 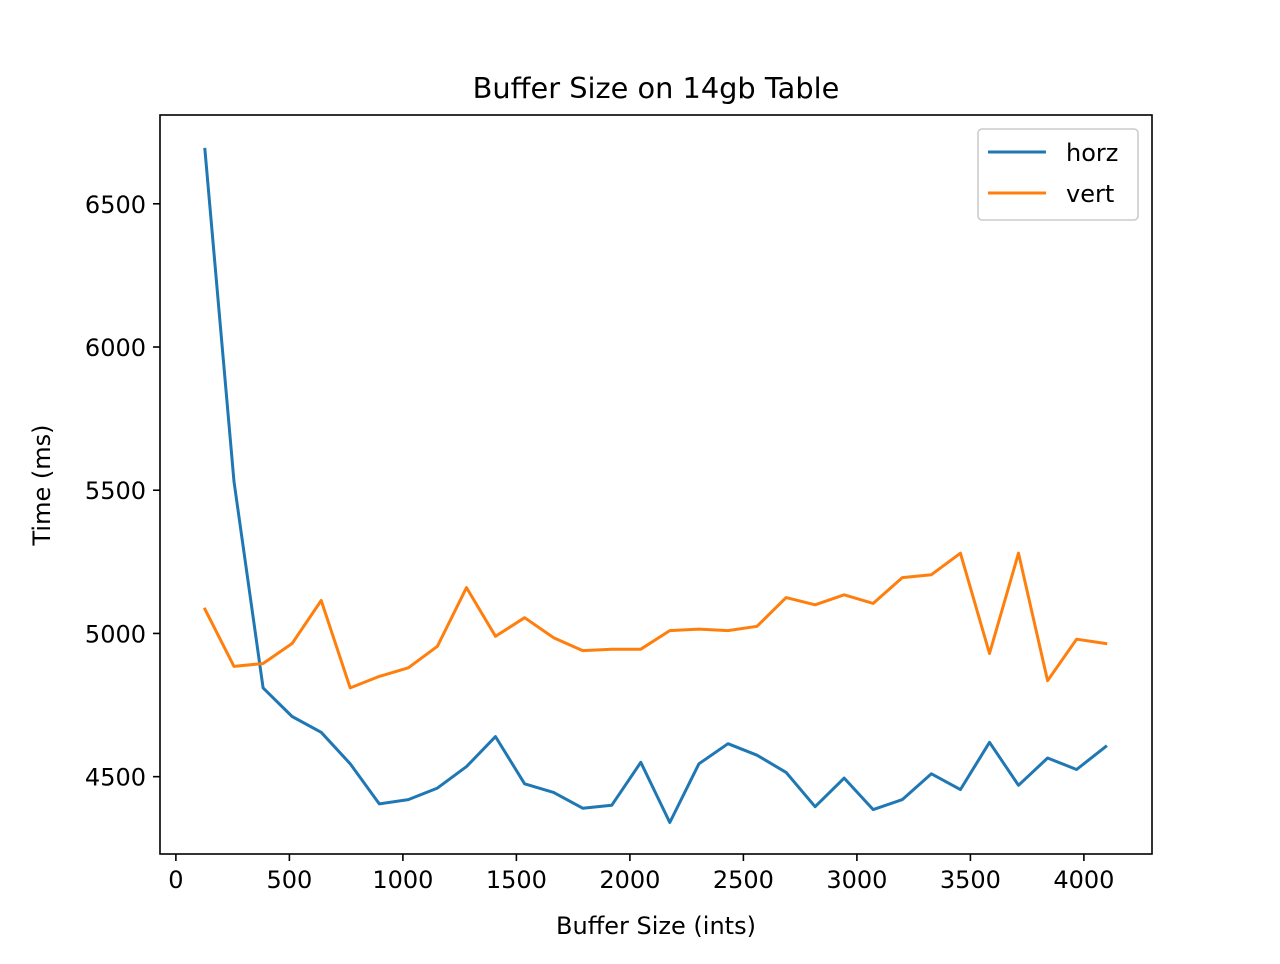 What do you see at coordinates (175, 880) in the screenshot?
I see `x-tick-label: 0` at bounding box center [175, 880].